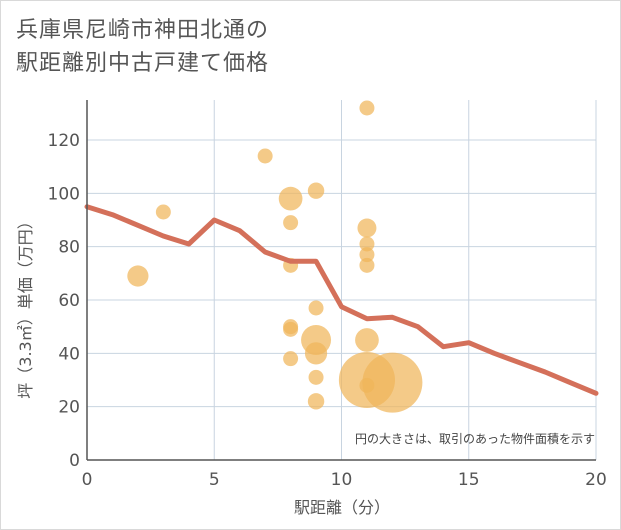  Describe the element at coordinates (475, 438) in the screenshot. I see `size-legend-note: 円の大きさは、取引のあった物件面積を示す` at that location.